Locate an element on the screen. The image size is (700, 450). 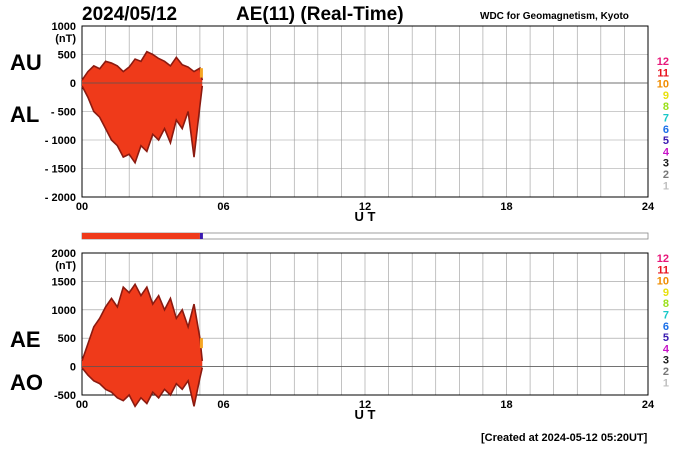
chart-date: 2024/05/12 is located at coordinates (130, 14).